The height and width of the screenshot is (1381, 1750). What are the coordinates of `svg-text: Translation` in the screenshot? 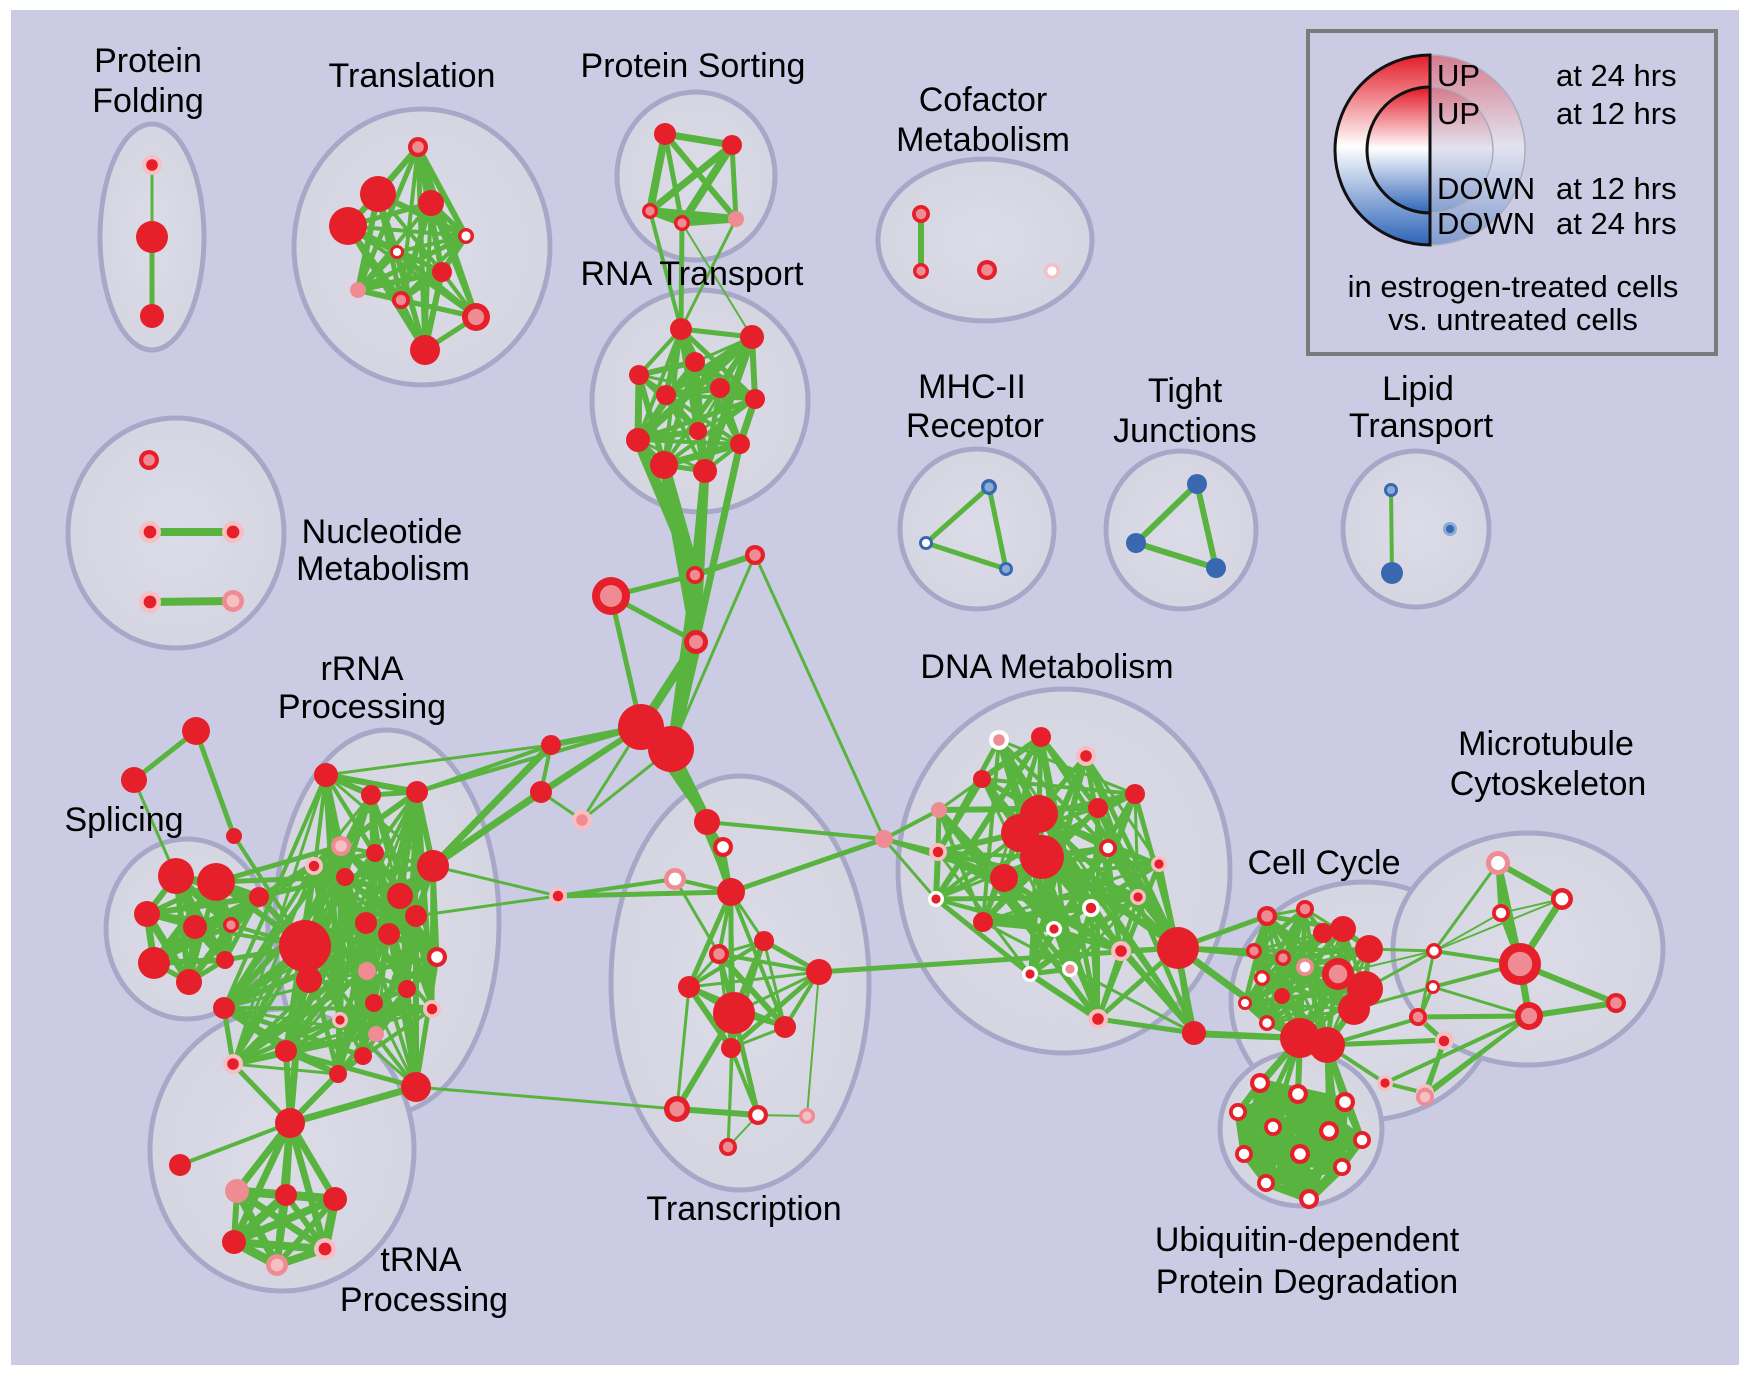 It's located at (412, 76).